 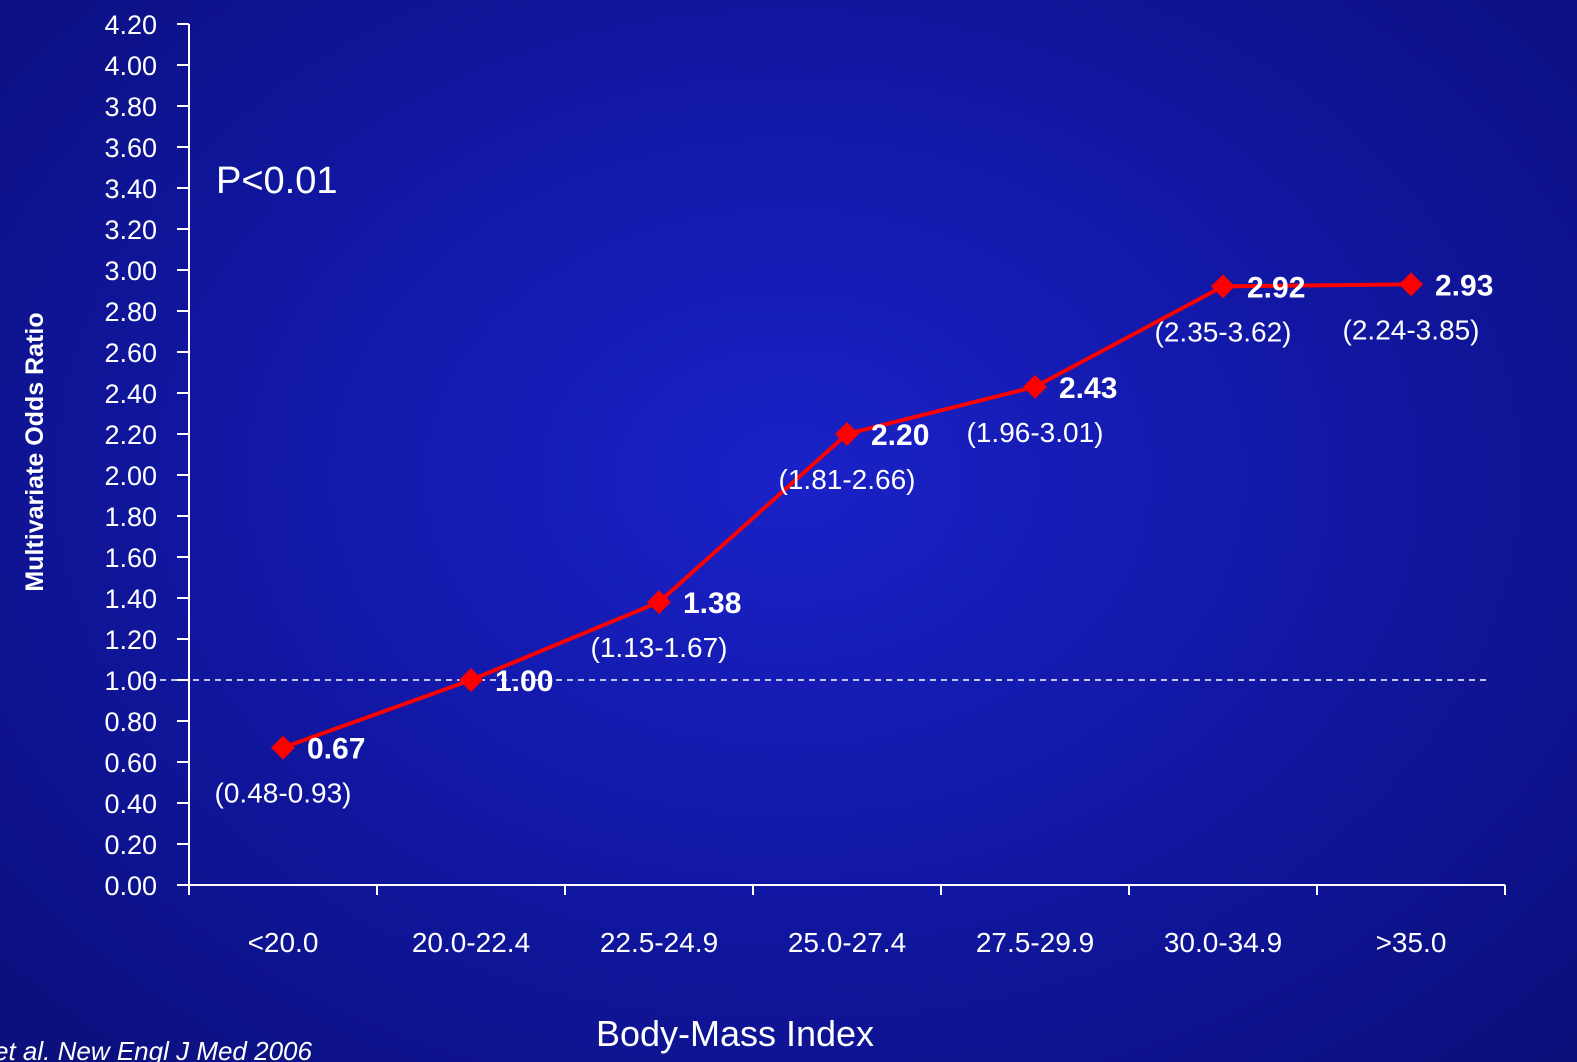 I want to click on x-tick-label: 25.0-27.4, so click(x=847, y=942).